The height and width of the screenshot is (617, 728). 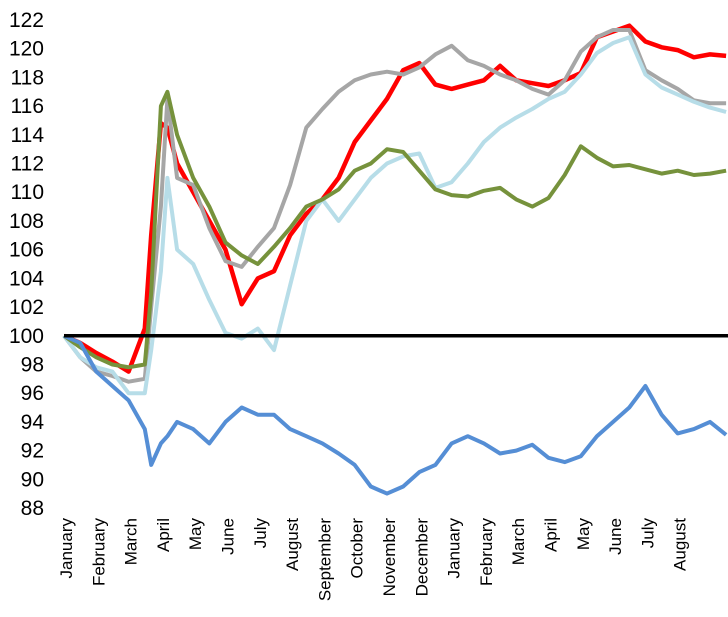 What do you see at coordinates (32, 393) in the screenshot?
I see `y-tick-label: 96` at bounding box center [32, 393].